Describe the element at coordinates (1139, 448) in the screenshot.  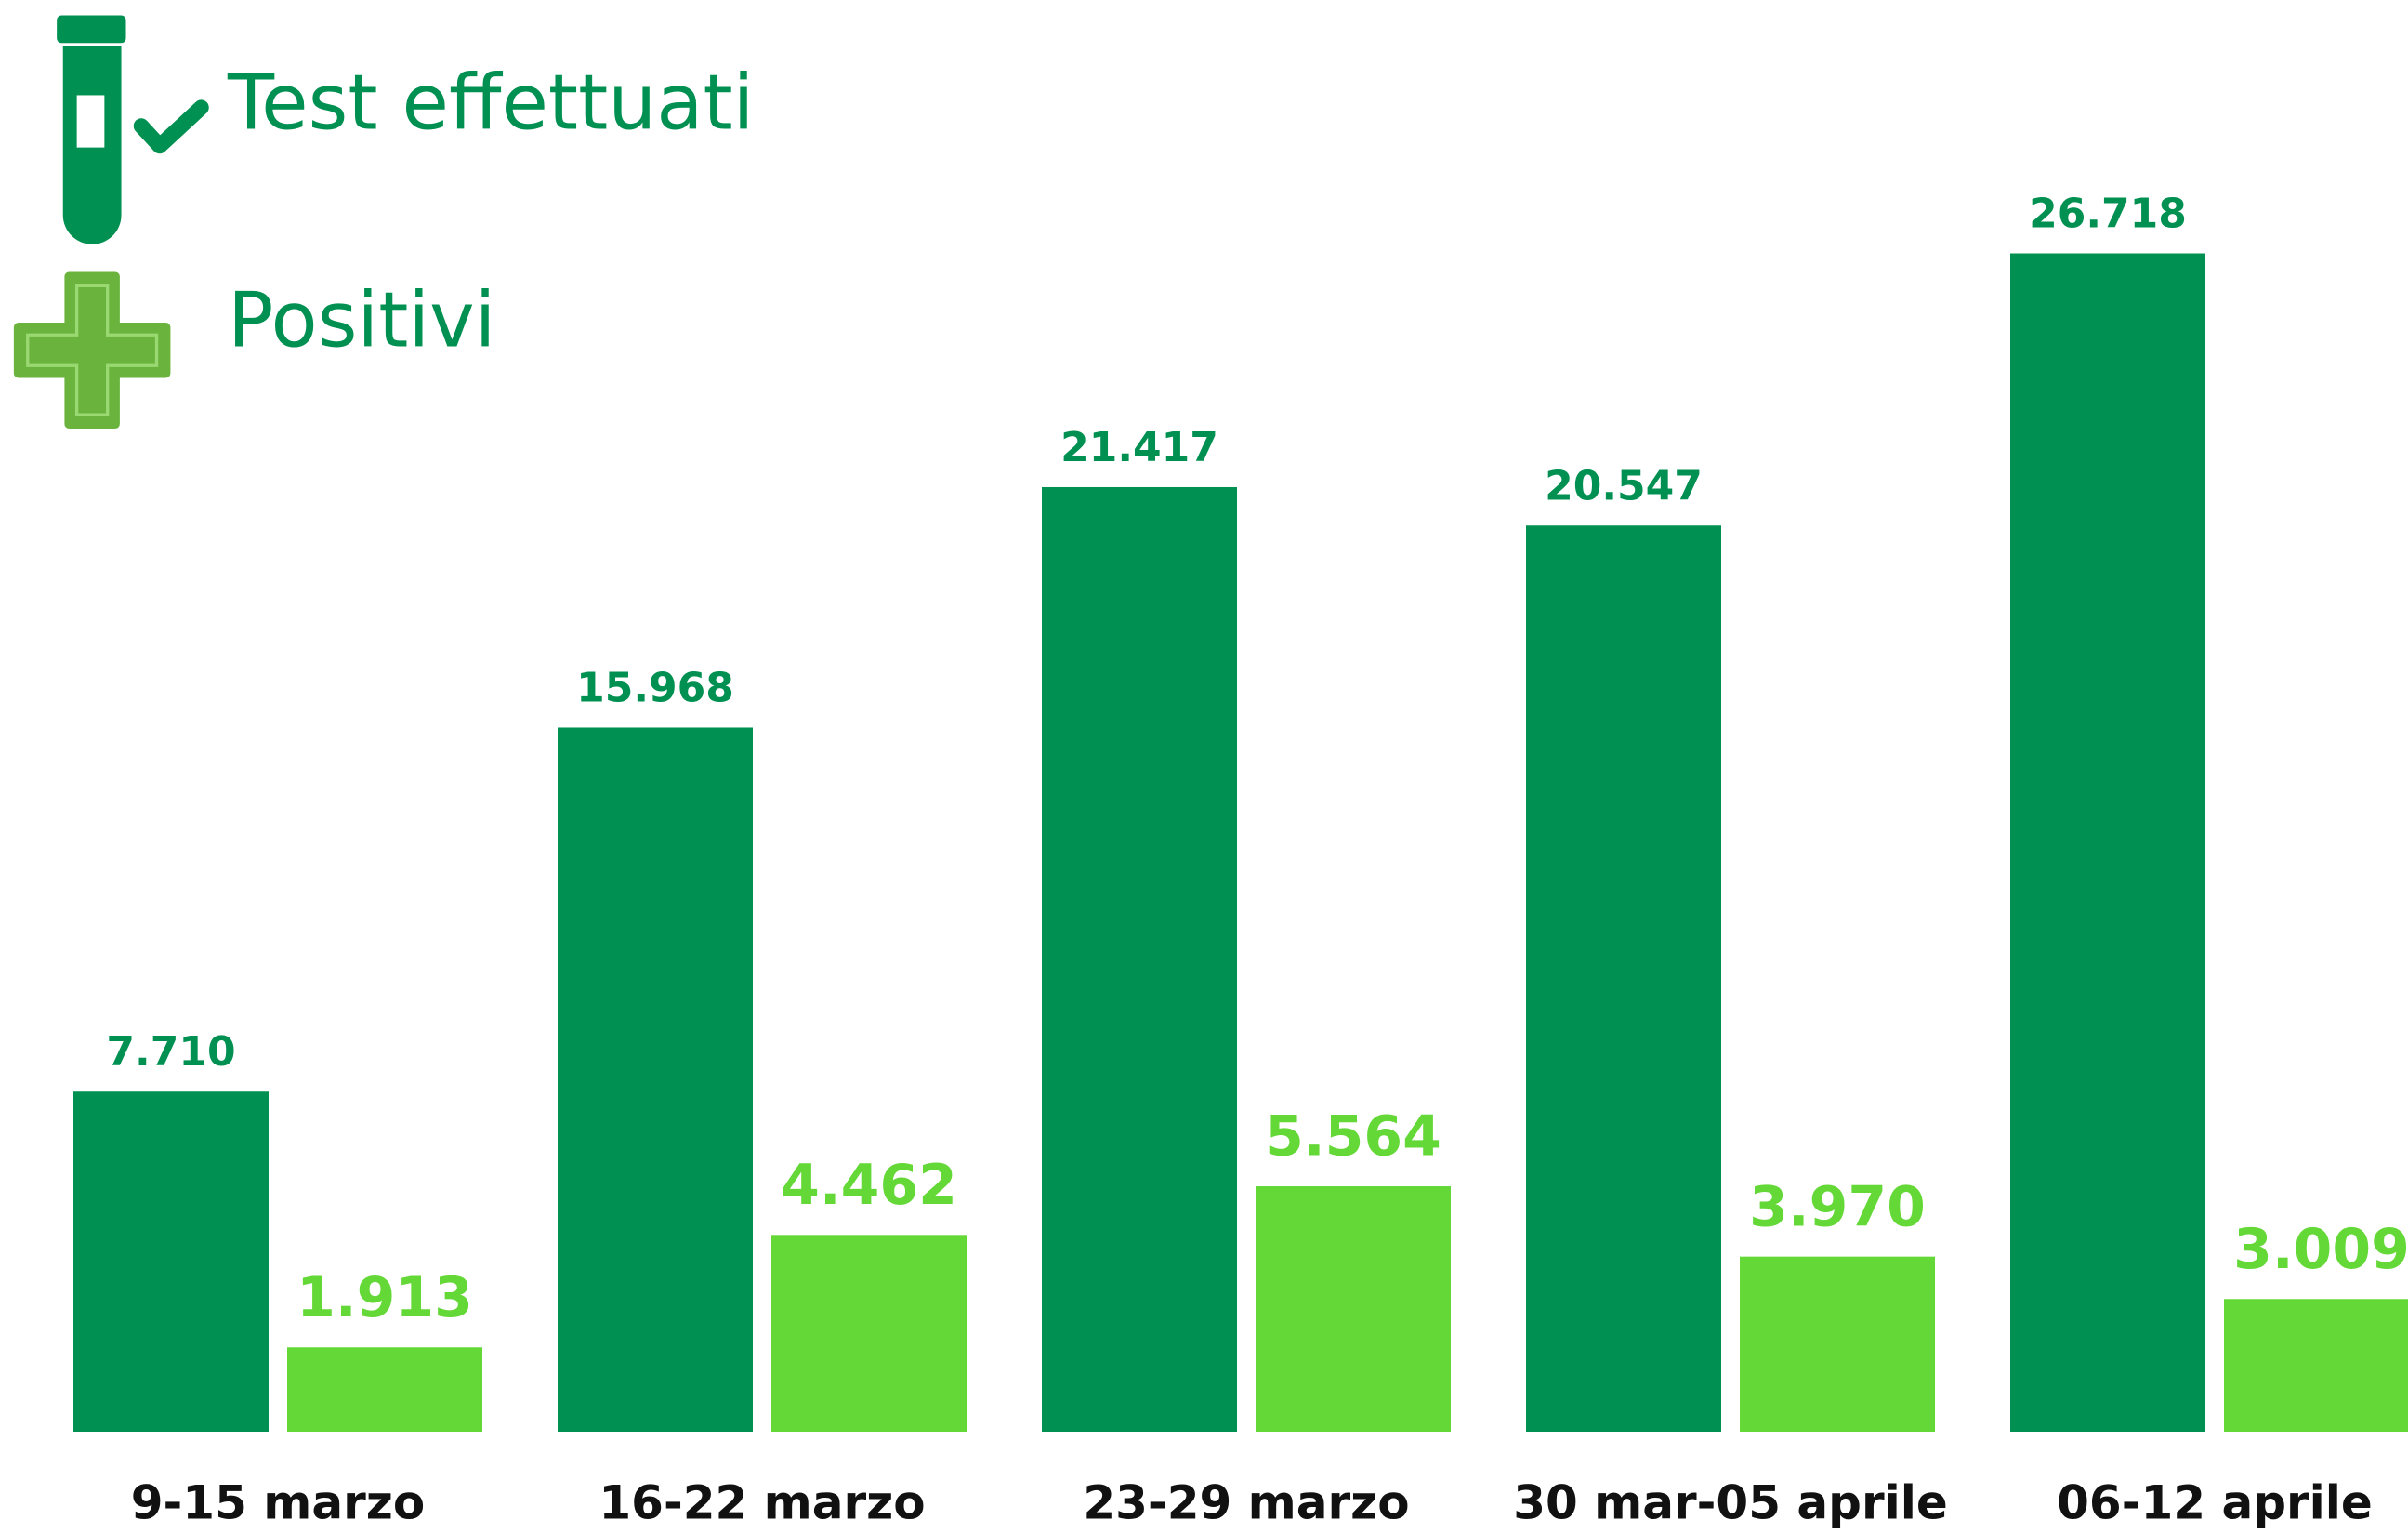
I see `value-label: 21.417` at that location.